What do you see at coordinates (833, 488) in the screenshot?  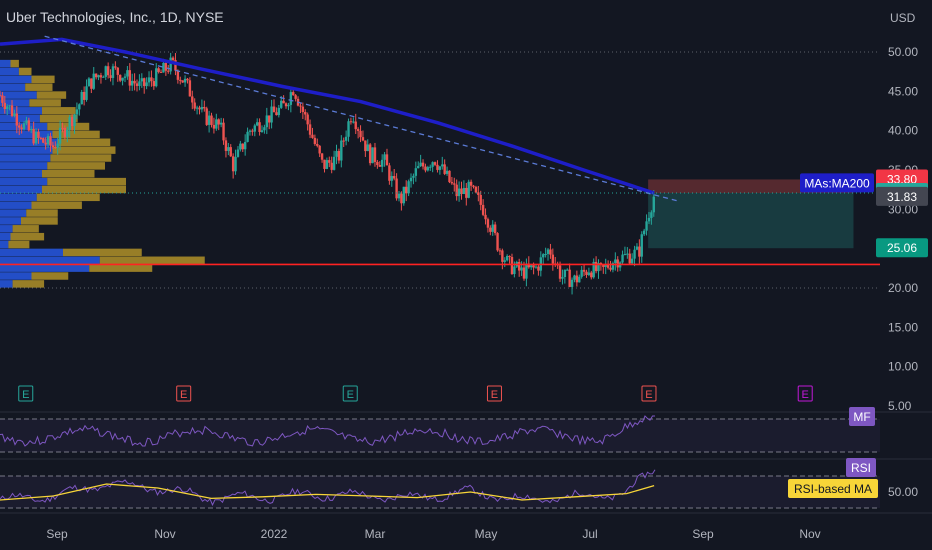 I see `rsi-ma-label: RSI-based MA` at bounding box center [833, 488].